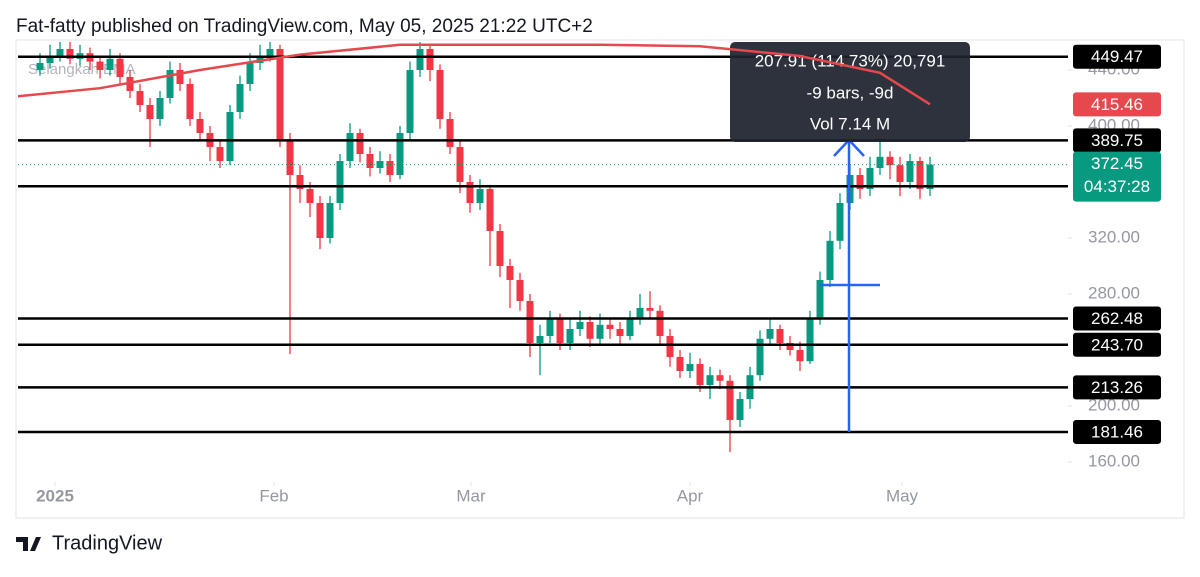 Image resolution: width=1200 pixels, height=577 pixels. Describe the element at coordinates (1114, 404) in the screenshot. I see `y-tick-label: 200.00` at that location.